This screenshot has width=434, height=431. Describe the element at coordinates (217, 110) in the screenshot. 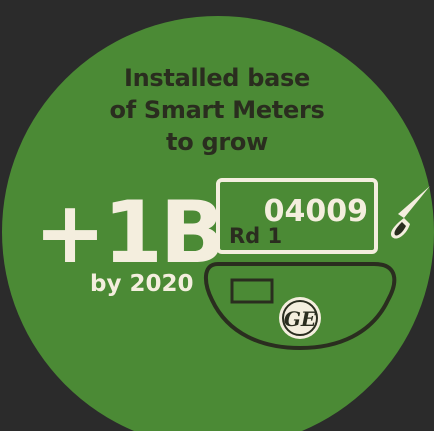

I see `headline-line-2: of Smart Meters` at that location.